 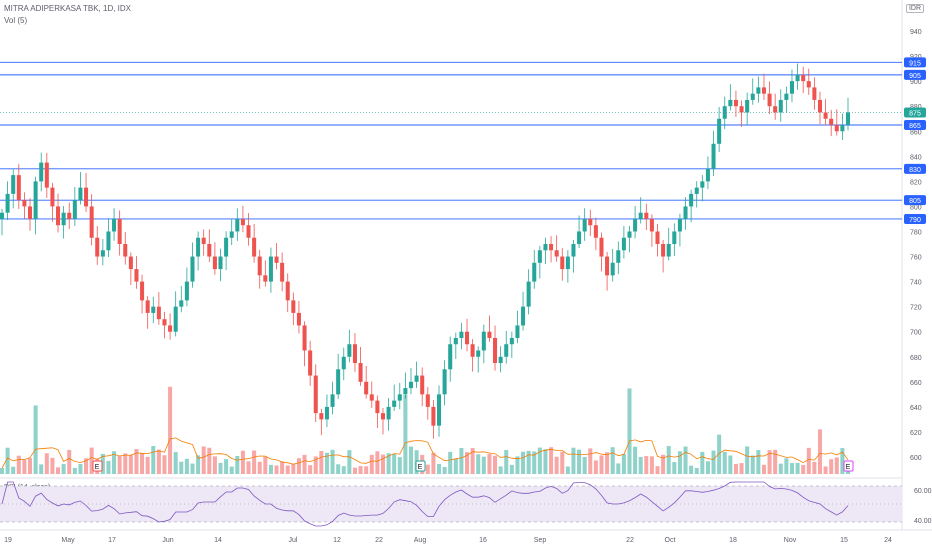 What do you see at coordinates (16, 20) in the screenshot?
I see `volume-indicator-label: Vol (5)` at bounding box center [16, 20].